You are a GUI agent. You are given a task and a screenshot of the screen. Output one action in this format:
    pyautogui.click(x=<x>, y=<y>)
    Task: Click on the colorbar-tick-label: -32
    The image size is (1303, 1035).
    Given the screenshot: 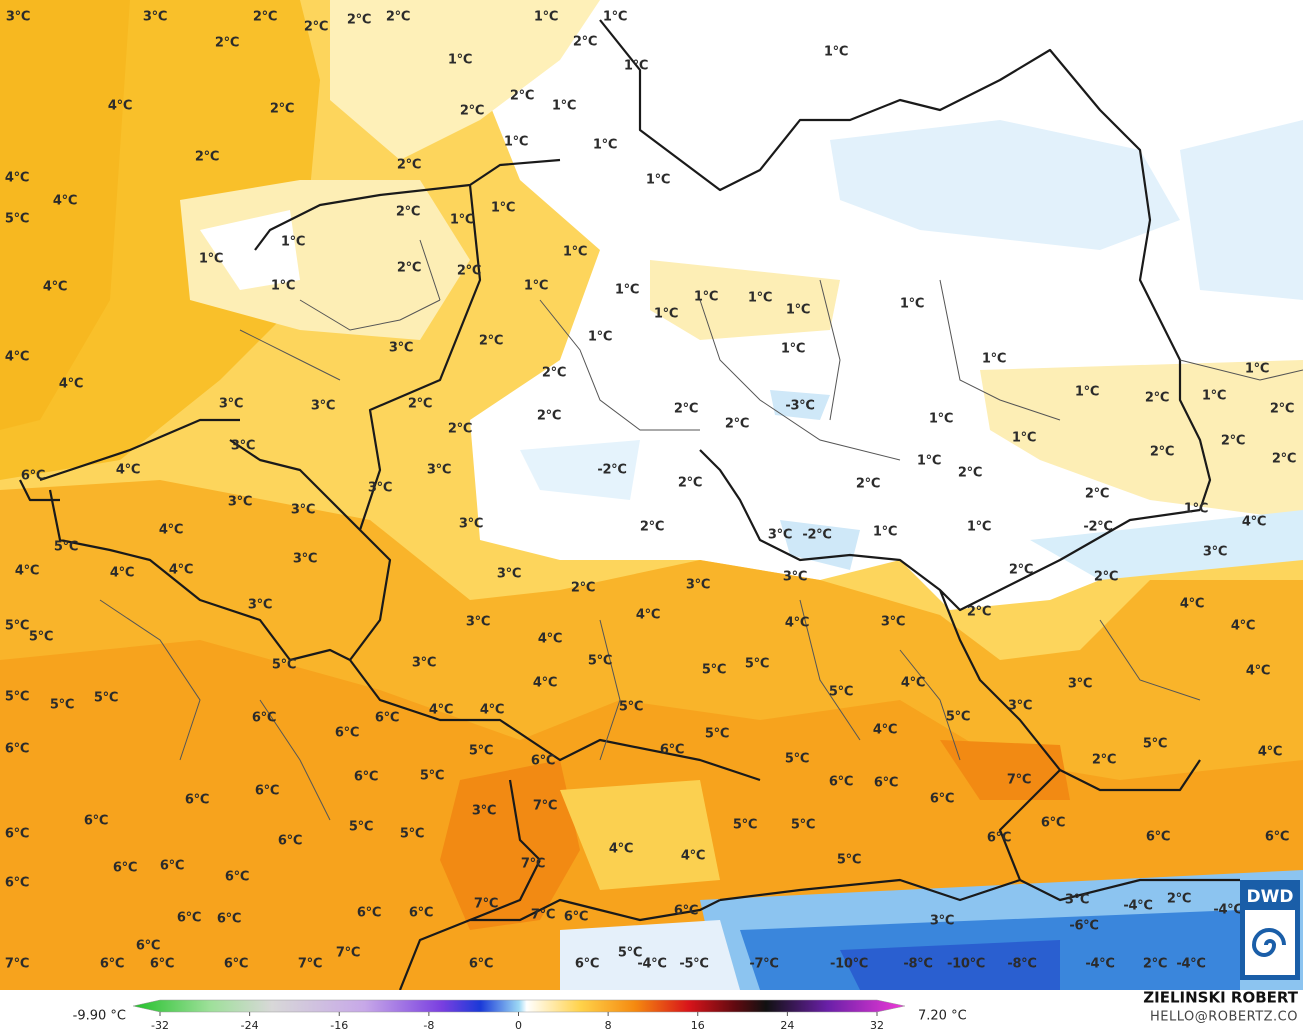 What is the action you would take?
    pyautogui.click(x=160, y=1025)
    